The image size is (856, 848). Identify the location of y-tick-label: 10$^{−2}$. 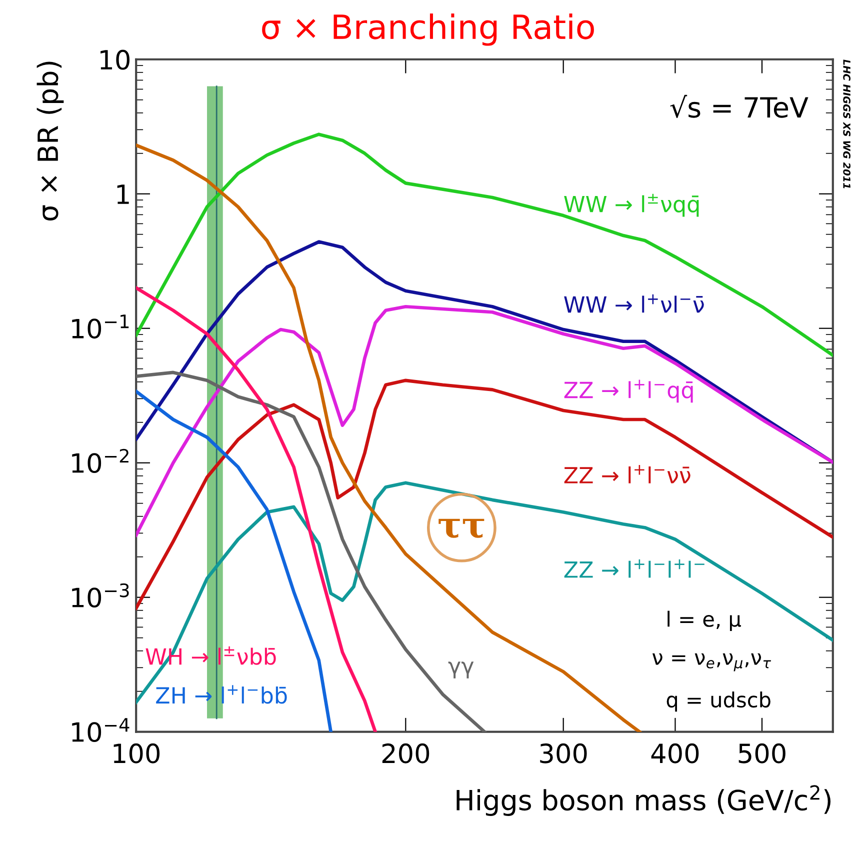
(100, 461).